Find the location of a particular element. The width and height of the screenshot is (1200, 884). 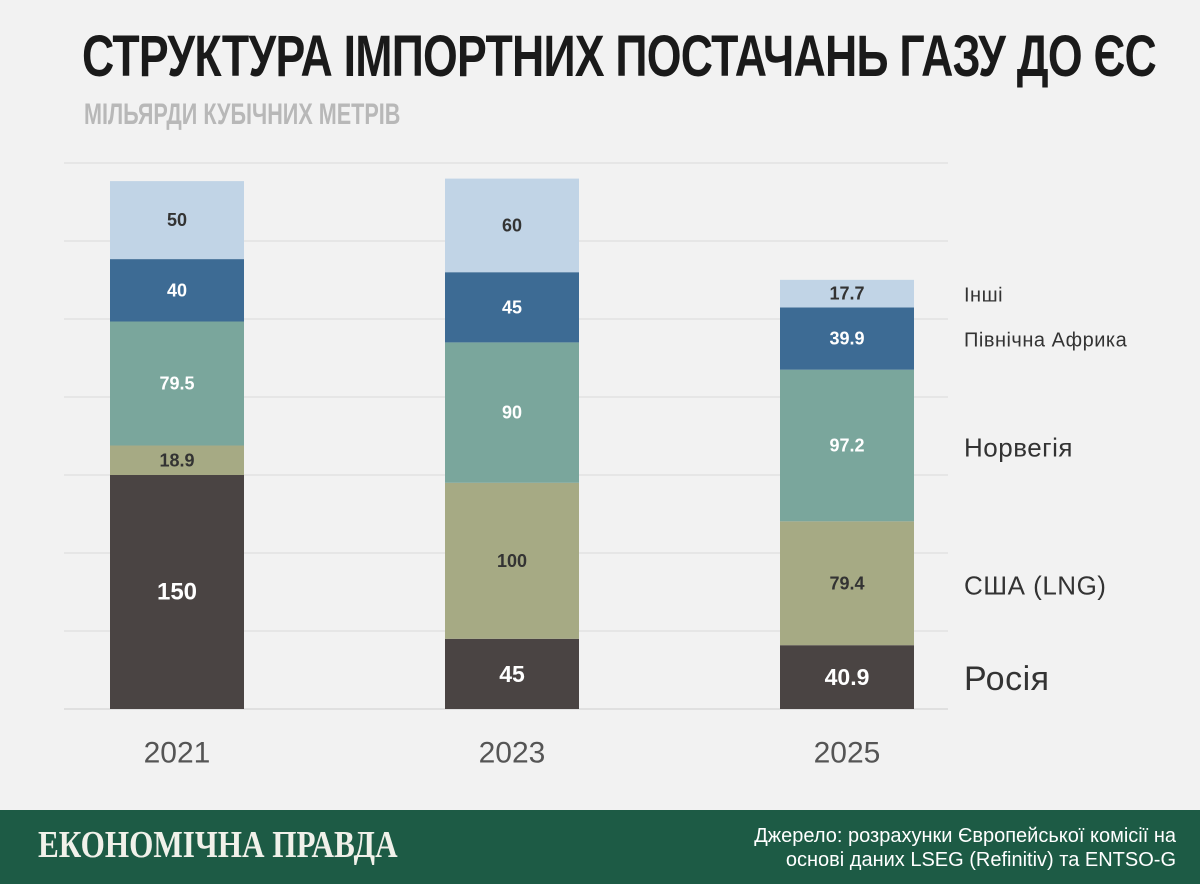

bar-2023-північна-африка is located at coordinates (512, 307).